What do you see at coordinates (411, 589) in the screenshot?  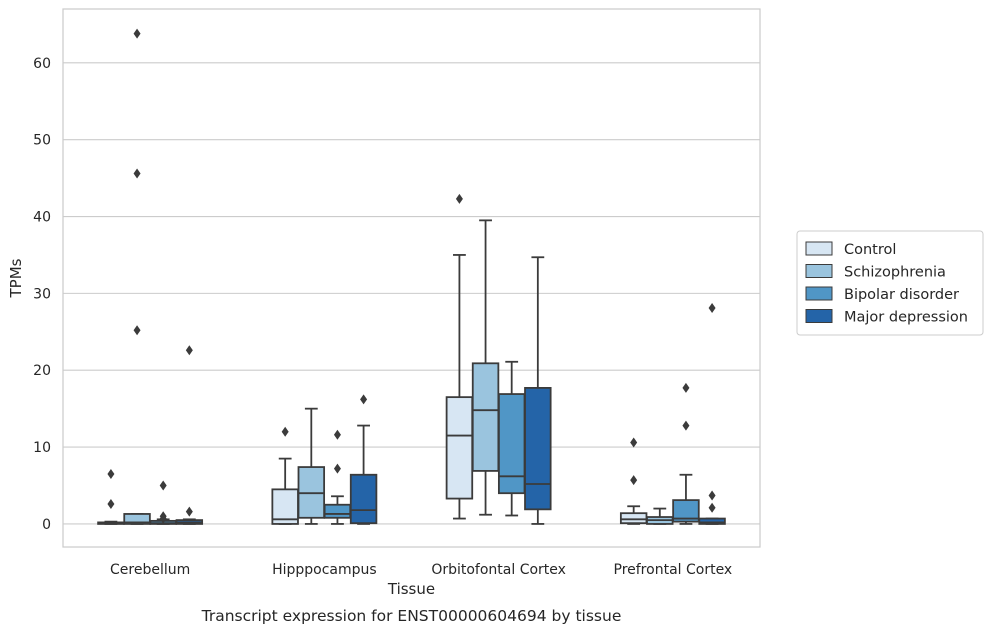 I see `x-axis-label: Tissue` at bounding box center [411, 589].